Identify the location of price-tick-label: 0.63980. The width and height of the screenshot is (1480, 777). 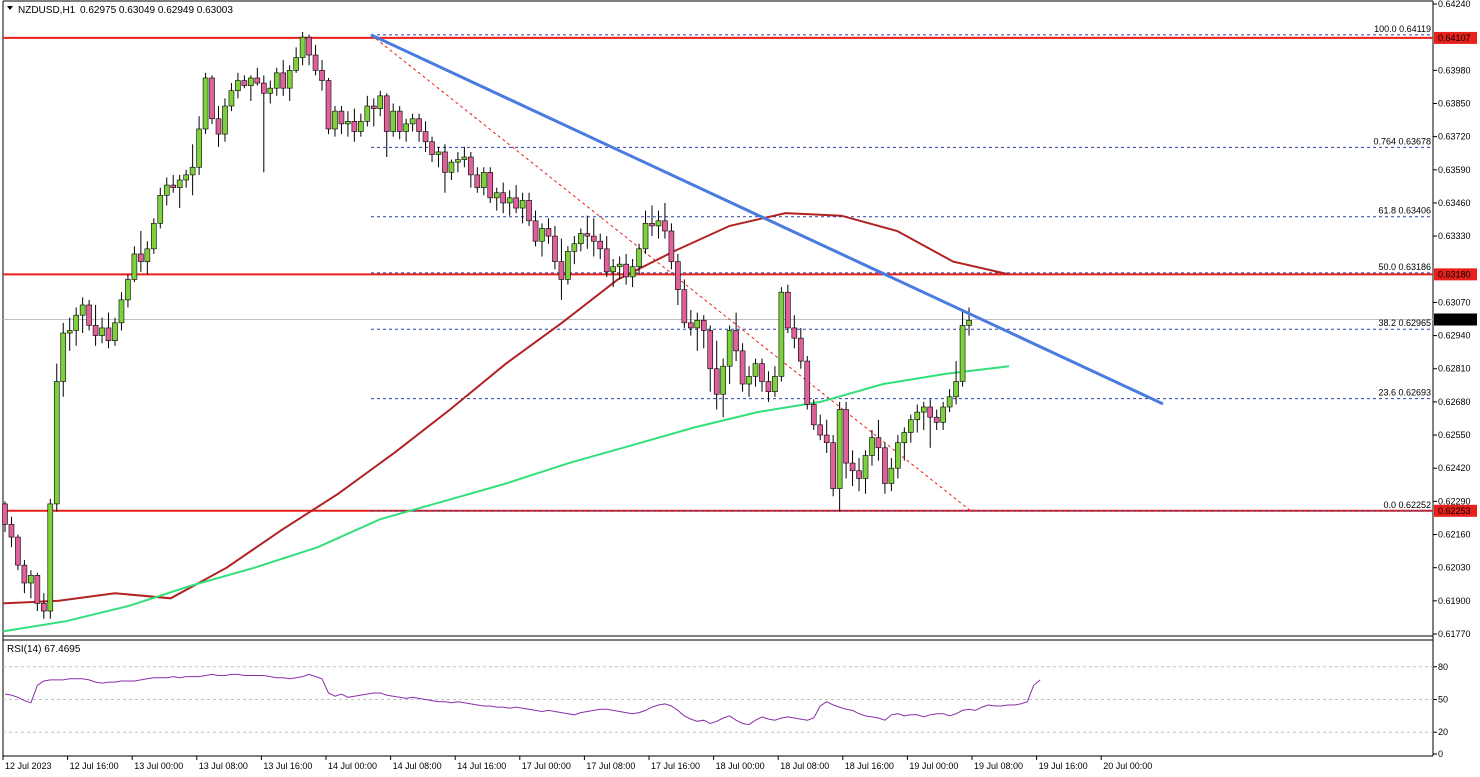
(1454, 70).